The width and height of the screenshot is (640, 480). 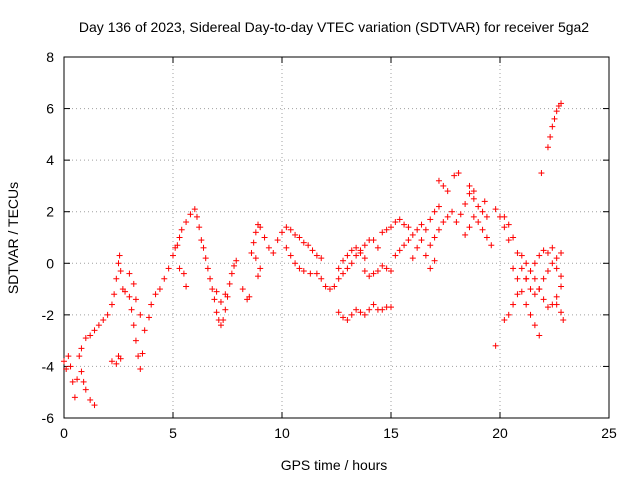 I want to click on y-tick-label: -4, so click(x=48, y=366).